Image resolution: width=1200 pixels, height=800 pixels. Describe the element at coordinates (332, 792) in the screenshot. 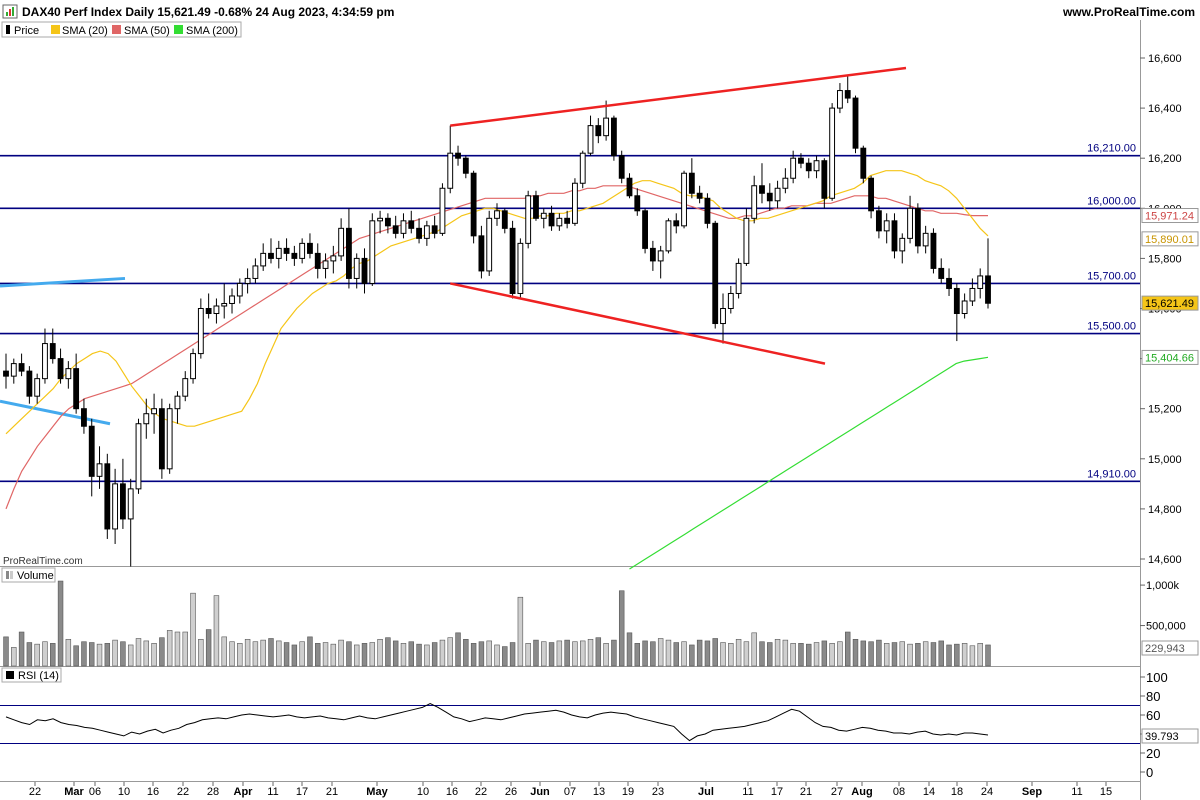

I see `date-tick-label: 21` at that location.